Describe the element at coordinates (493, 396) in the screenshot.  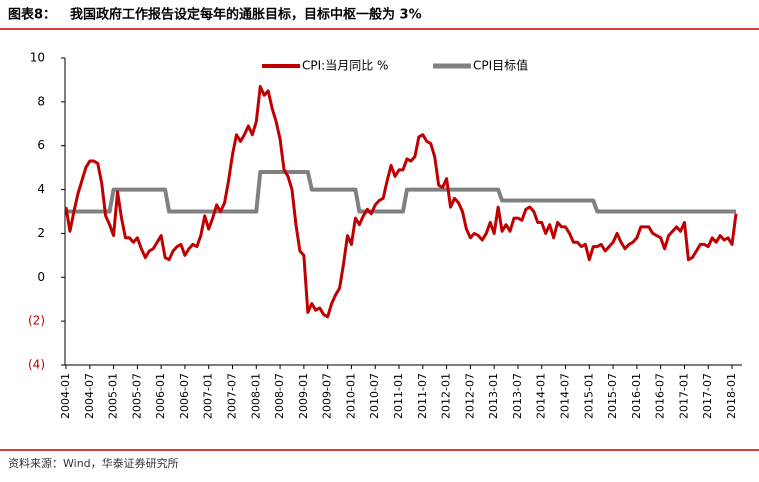
I see `x-tick-label: 2013-01` at that location.